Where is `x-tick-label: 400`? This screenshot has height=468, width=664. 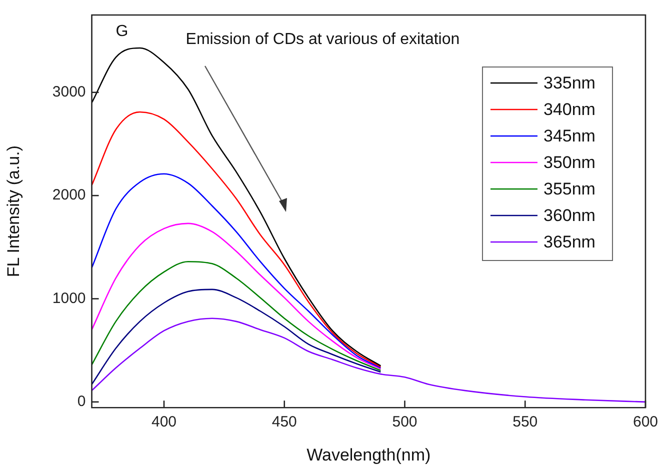
x-tick-label: 400 is located at coordinates (164, 422).